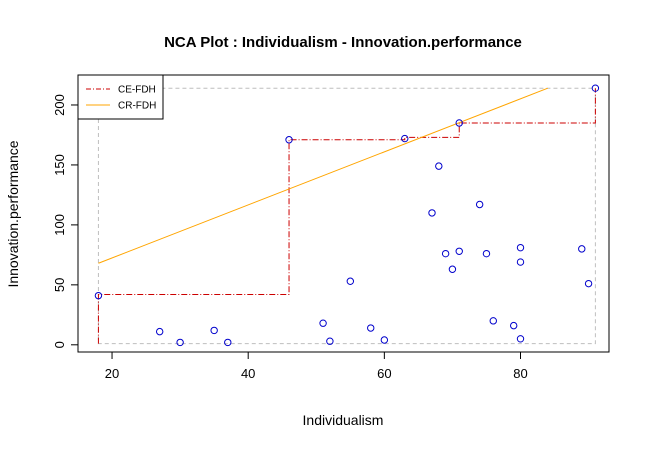 Image resolution: width=651 pixels, height=449 pixels. I want to click on x-axis-label: Individualism, so click(343, 420).